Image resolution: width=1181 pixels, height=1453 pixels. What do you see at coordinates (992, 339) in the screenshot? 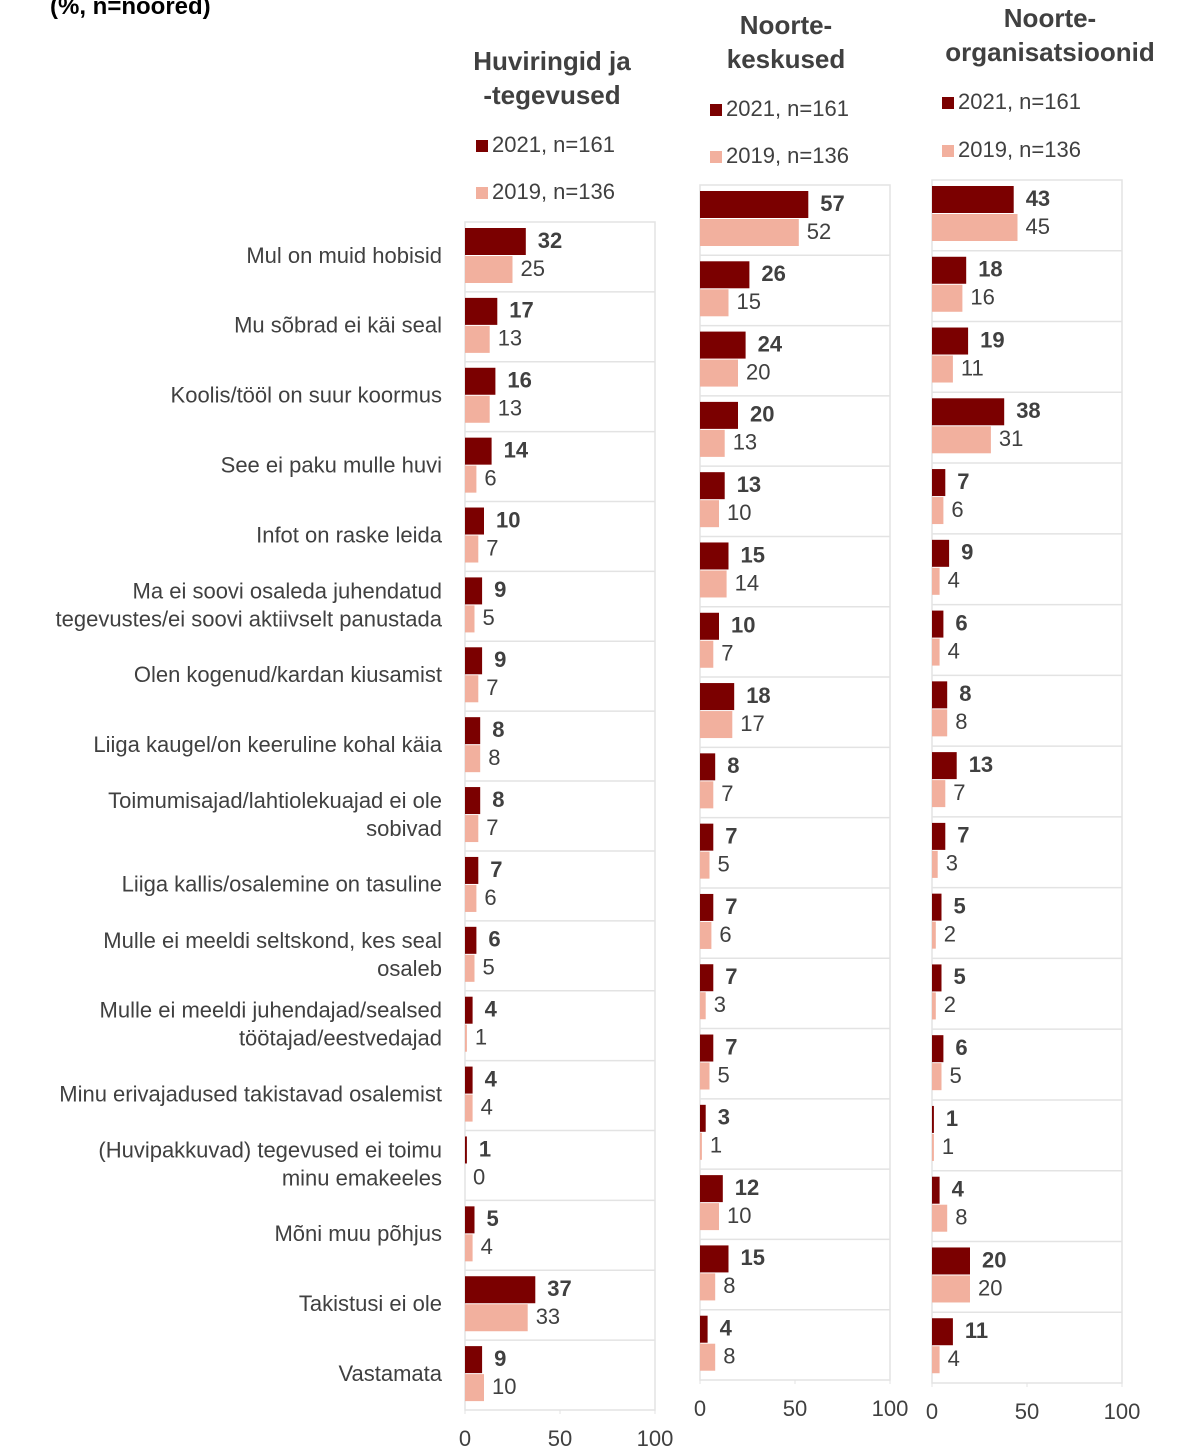
I see `data-label: 19` at bounding box center [992, 339].